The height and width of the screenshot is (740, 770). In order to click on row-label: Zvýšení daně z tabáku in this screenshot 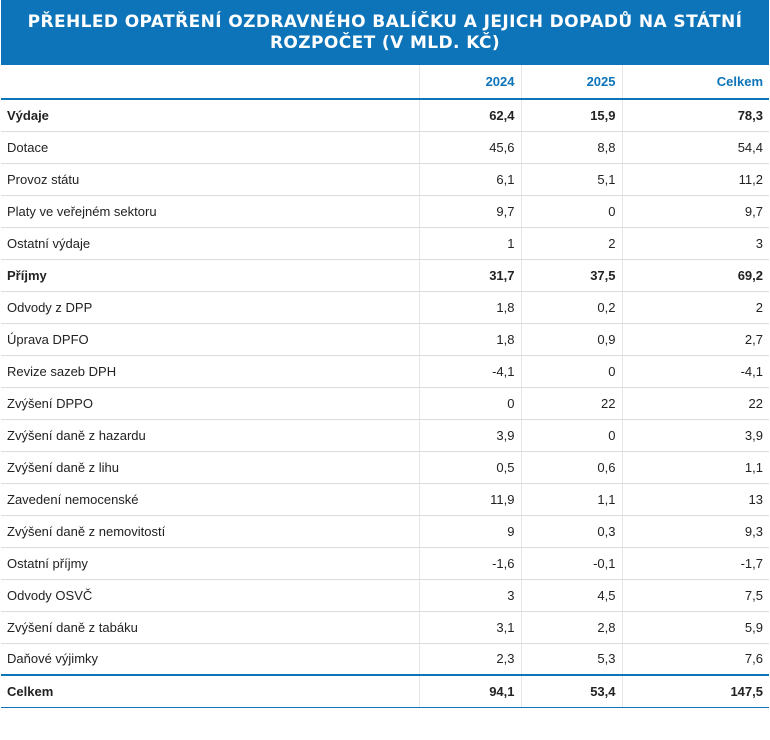, I will do `click(210, 627)`.